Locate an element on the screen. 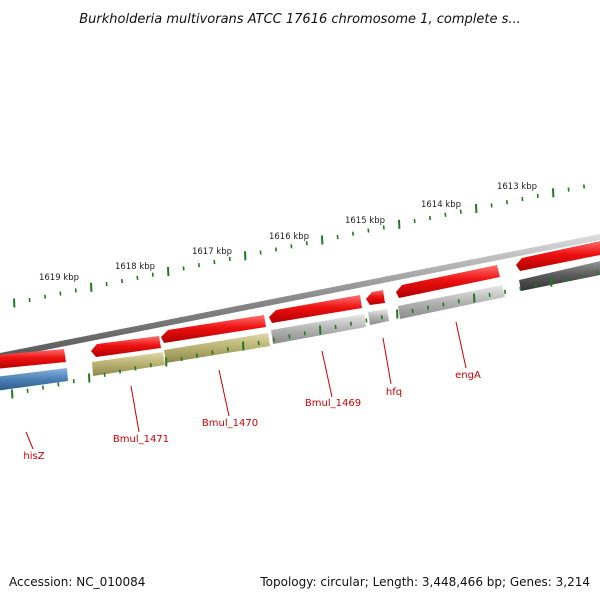  gene-label-Bmul_1471: Bmul_1471 is located at coordinates (141, 439).